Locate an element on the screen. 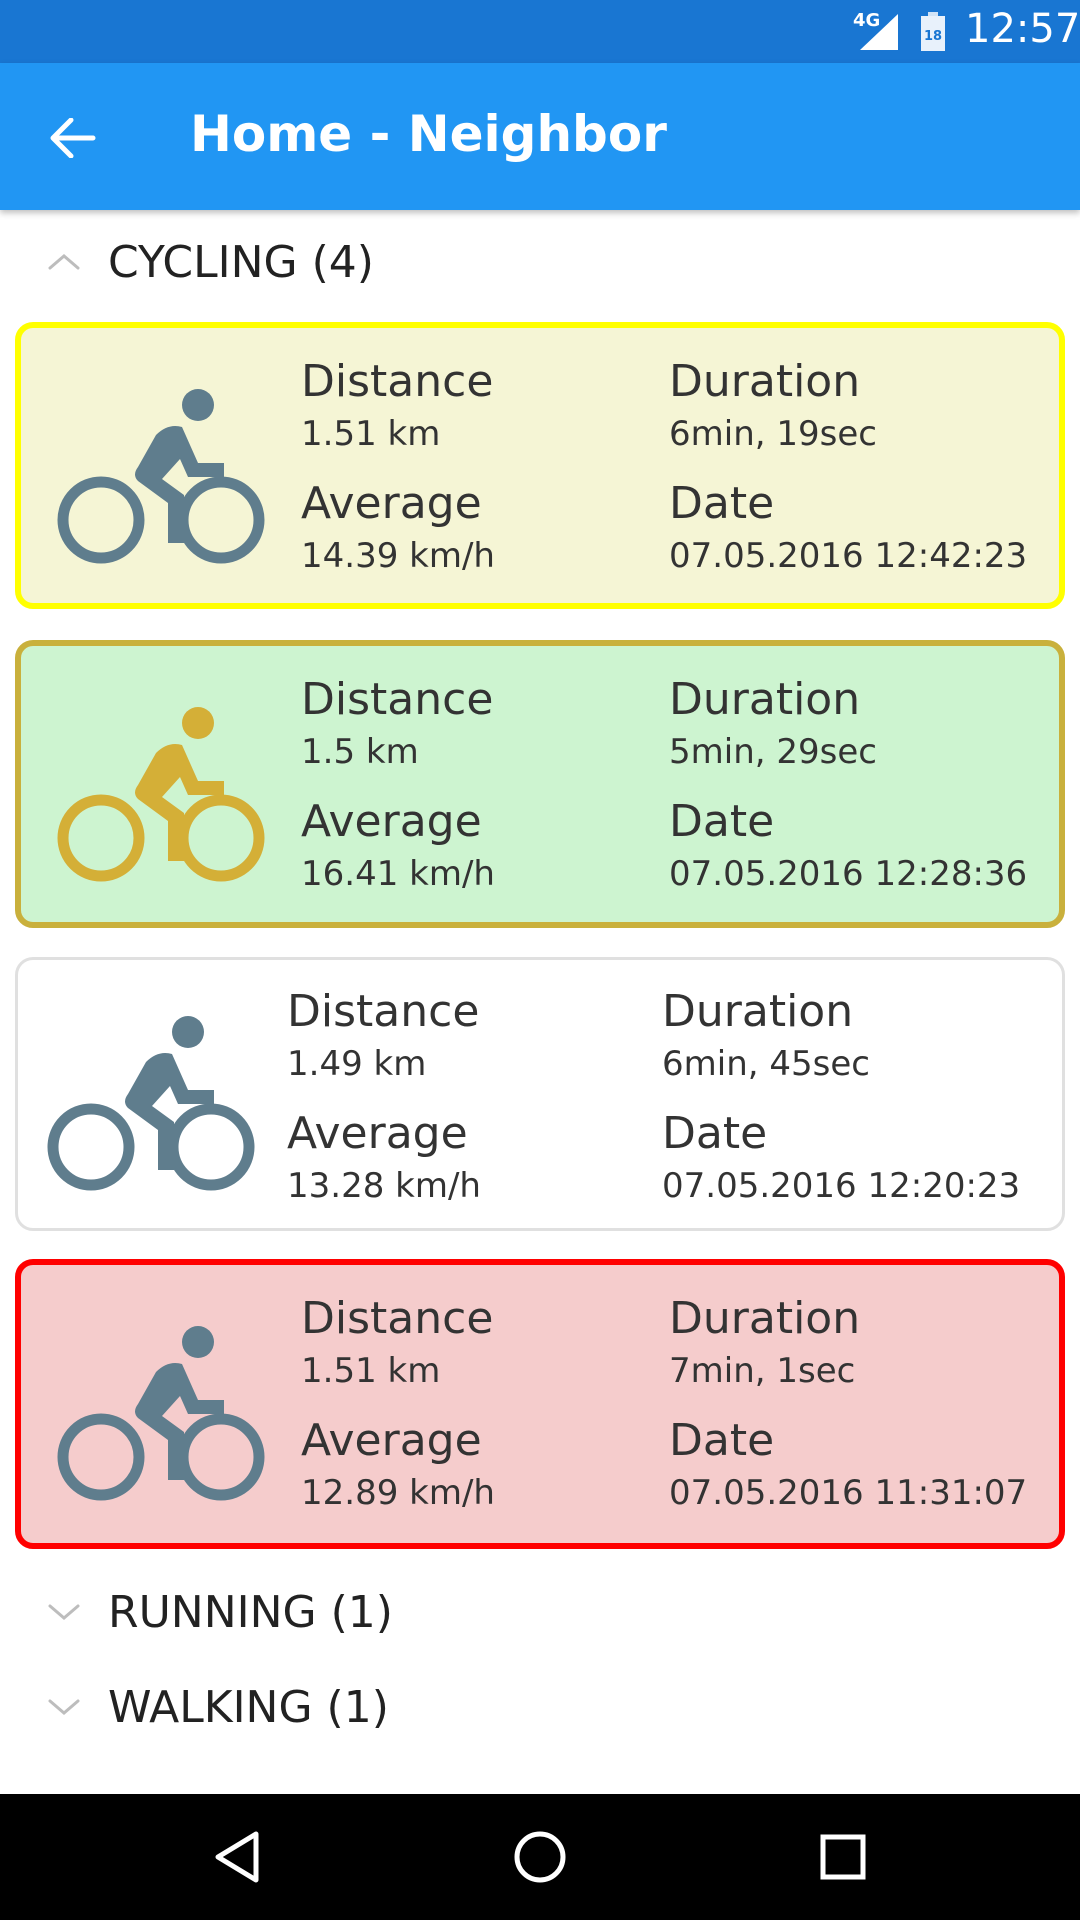 The image size is (1080, 1920). group-header-walking: WALKING (1) is located at coordinates (540, 1707).